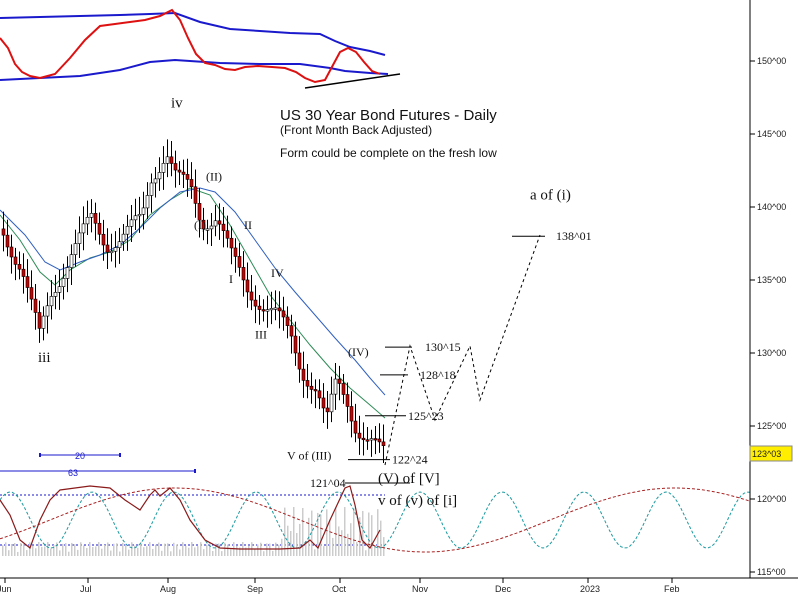 The height and width of the screenshot is (602, 798). Describe the element at coordinates (771, 353) in the screenshot. I see `y-tick-label: 130^00` at that location.